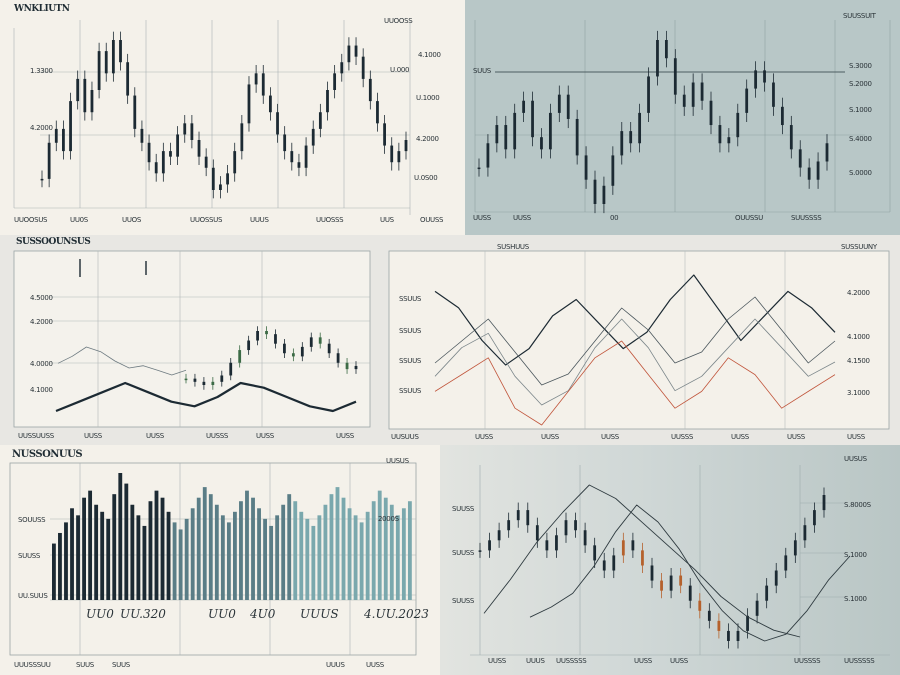 The image size is (900, 675). I want to click on x-label: UUOOSUS, so click(31, 220).